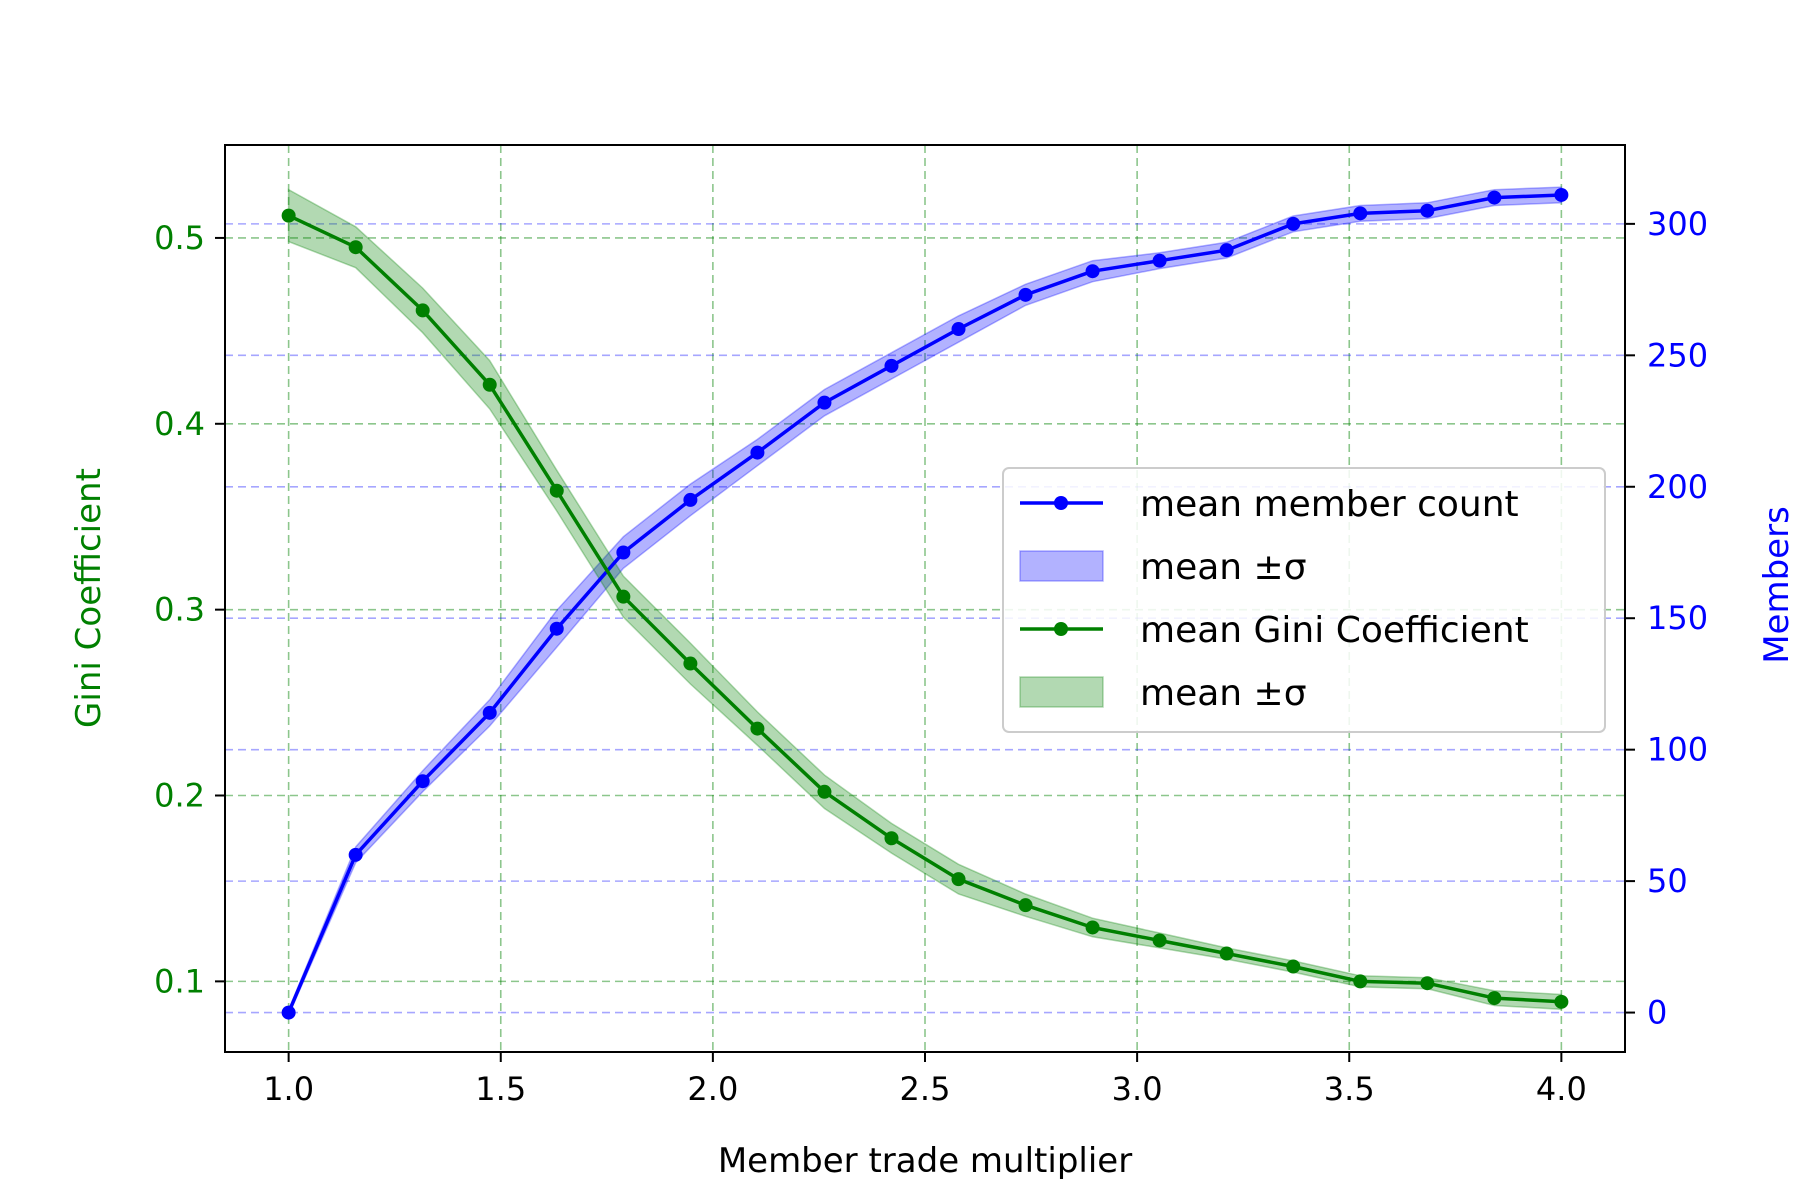 The height and width of the screenshot is (1200, 1800). What do you see at coordinates (925, 1161) in the screenshot?
I see `x-axis-label: Member trade multiplier` at bounding box center [925, 1161].